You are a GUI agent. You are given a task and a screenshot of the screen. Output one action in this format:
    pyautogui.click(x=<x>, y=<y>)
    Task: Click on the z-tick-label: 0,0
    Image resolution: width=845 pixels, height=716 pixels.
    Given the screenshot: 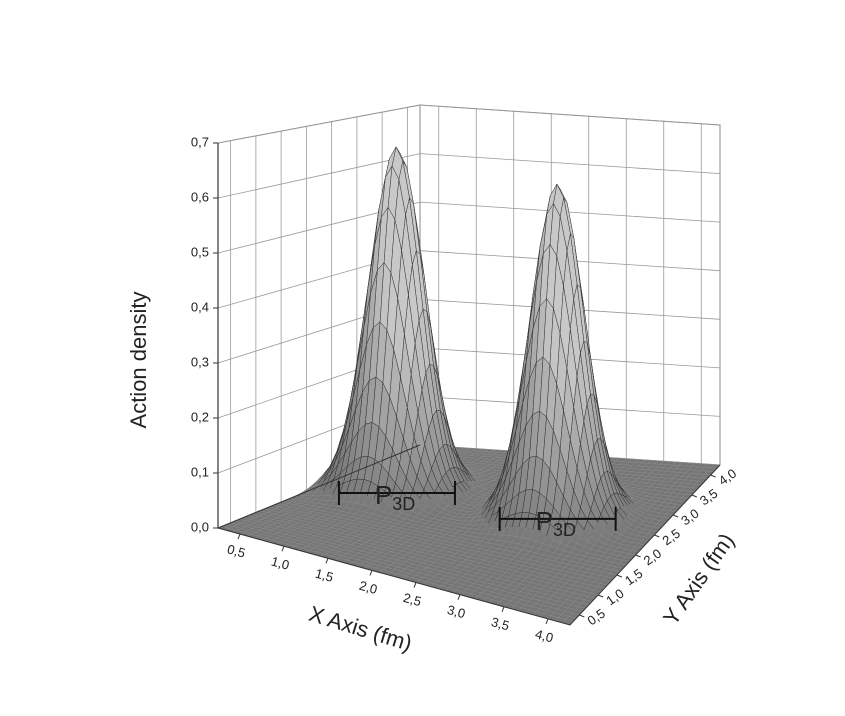 What is the action you would take?
    pyautogui.click(x=200, y=526)
    